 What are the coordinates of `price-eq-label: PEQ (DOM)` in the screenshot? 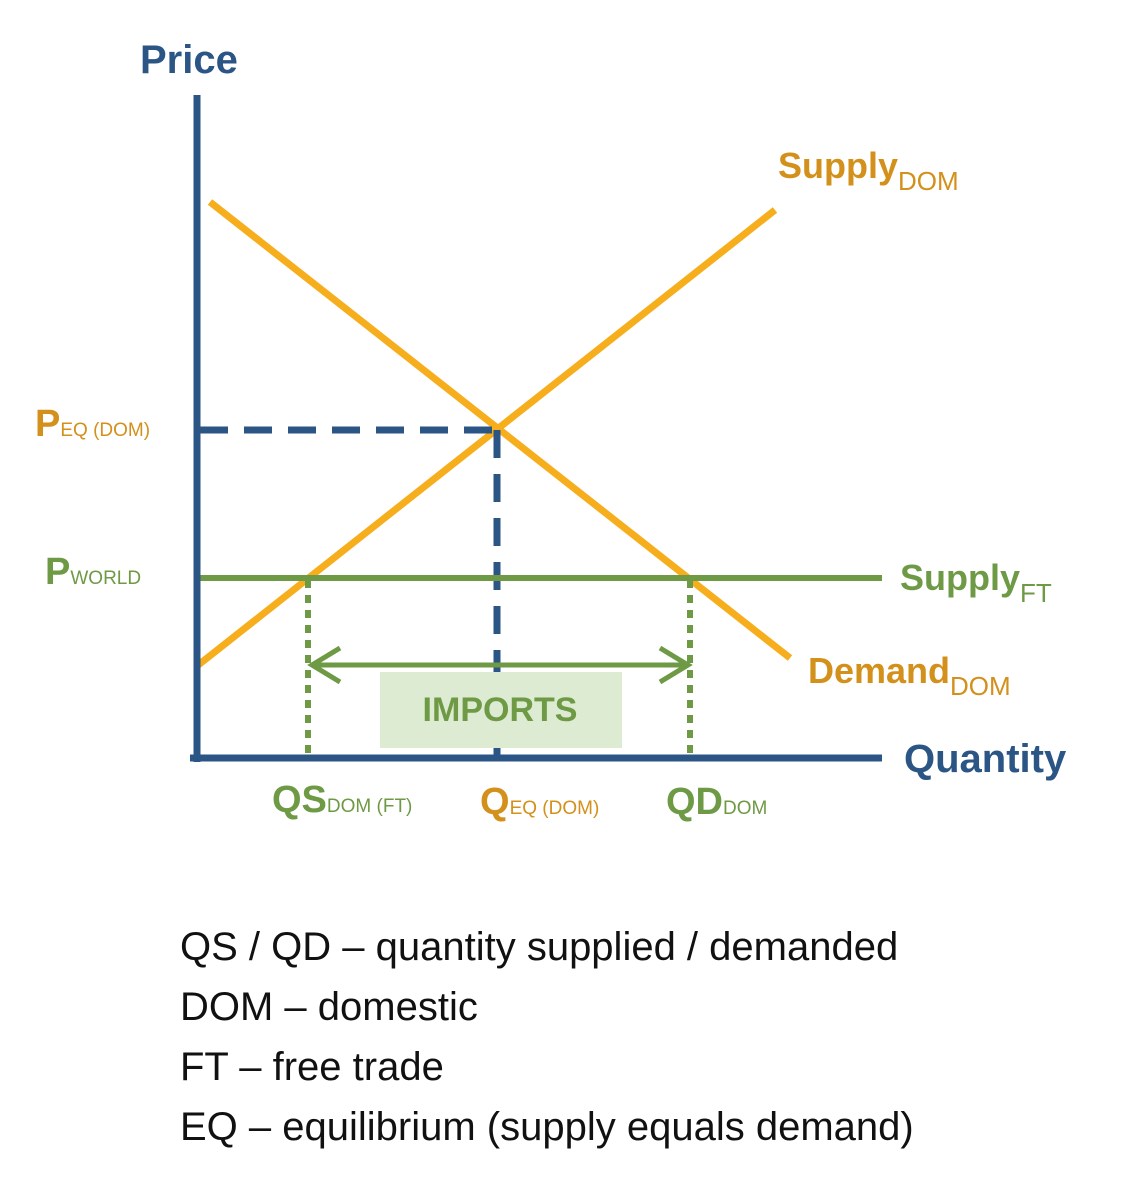 It's located at (92, 424).